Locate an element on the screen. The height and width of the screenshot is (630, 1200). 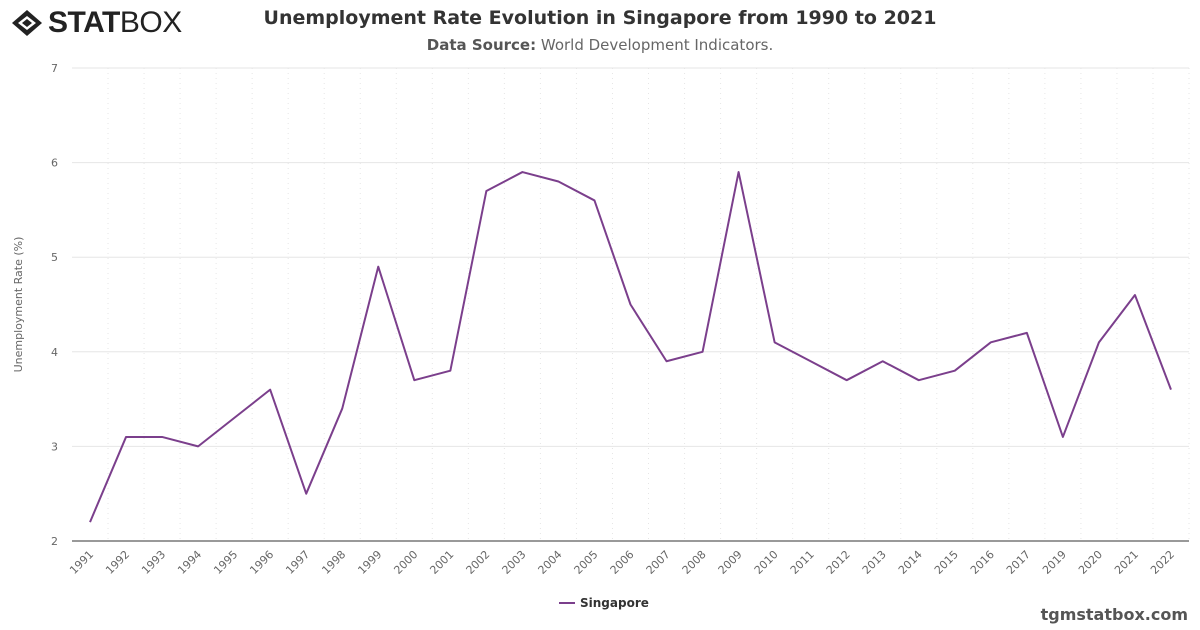
diamond-logo-icon is located at coordinates (27, 23).